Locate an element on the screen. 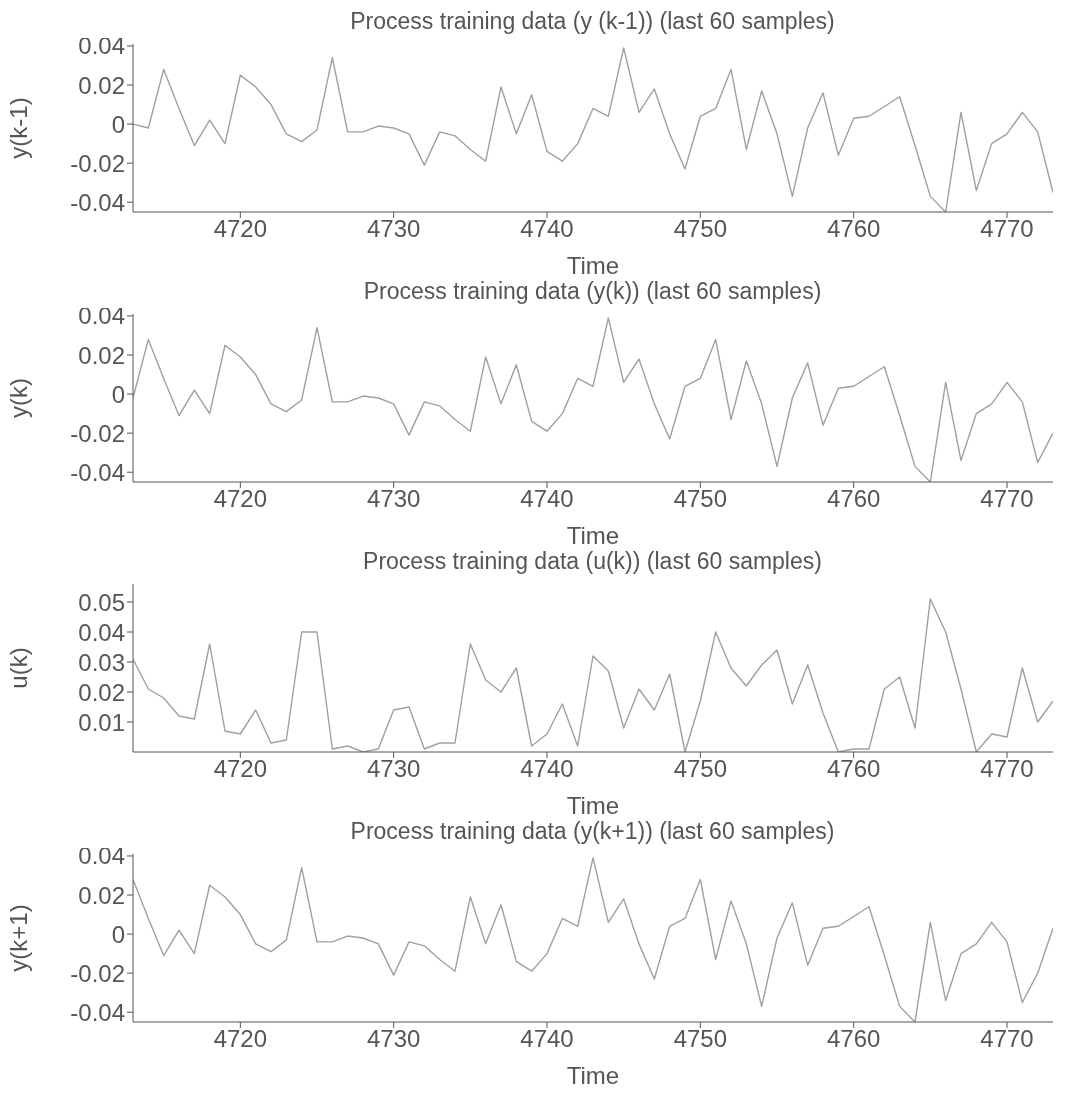 The height and width of the screenshot is (1096, 1065). y-tick-label: 0.05 is located at coordinates (101, 602).